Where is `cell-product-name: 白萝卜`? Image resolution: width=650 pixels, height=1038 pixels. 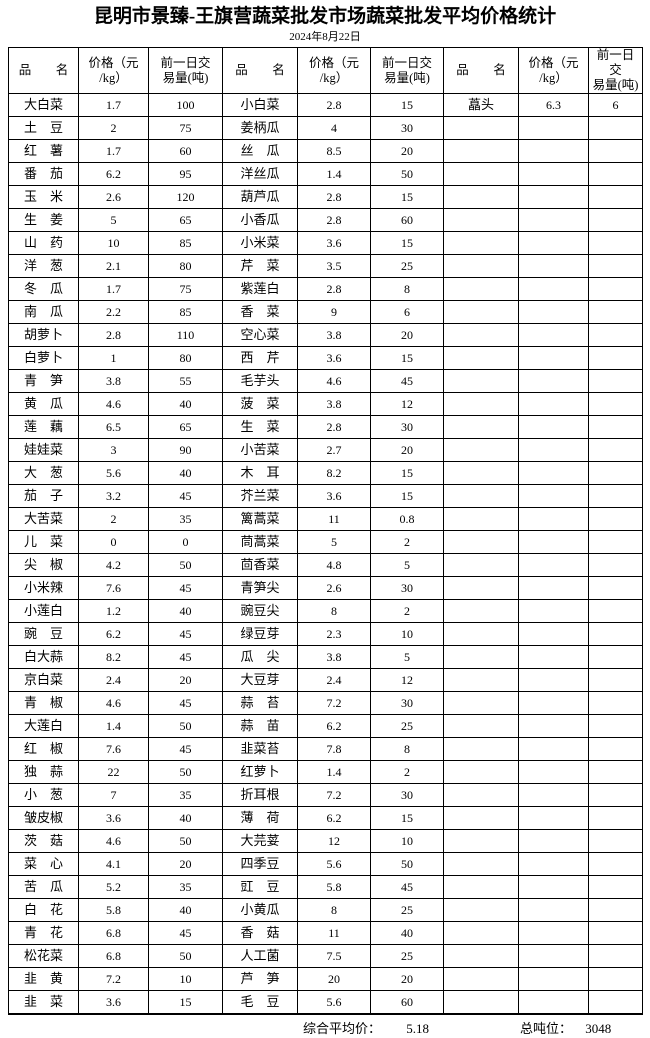 cell-product-name: 白萝卜 is located at coordinates (43, 358).